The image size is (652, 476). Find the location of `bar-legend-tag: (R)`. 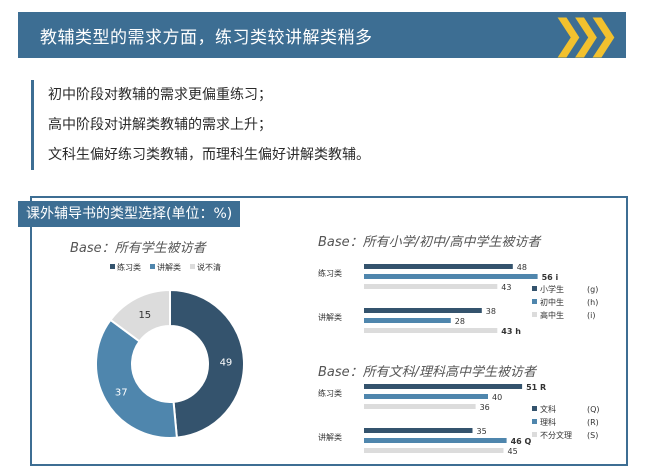

bar-legend-tag: (R) is located at coordinates (593, 422).